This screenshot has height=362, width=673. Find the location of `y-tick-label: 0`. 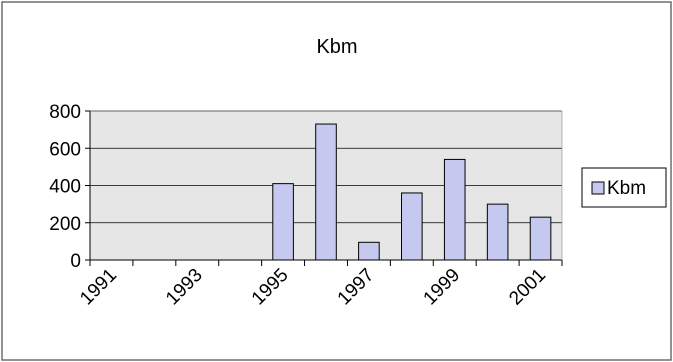

y-tick-label: 0 is located at coordinates (75, 261).